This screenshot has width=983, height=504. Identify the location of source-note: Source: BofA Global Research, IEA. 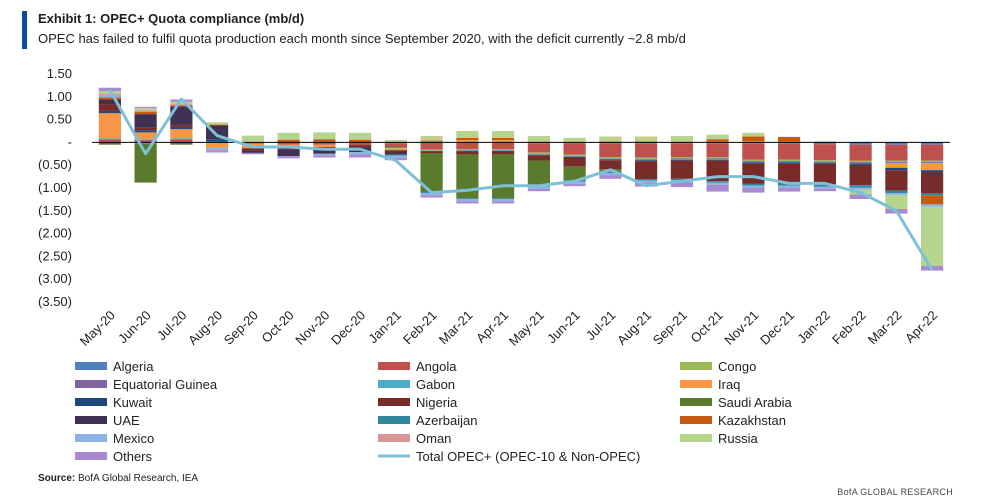
(118, 478).